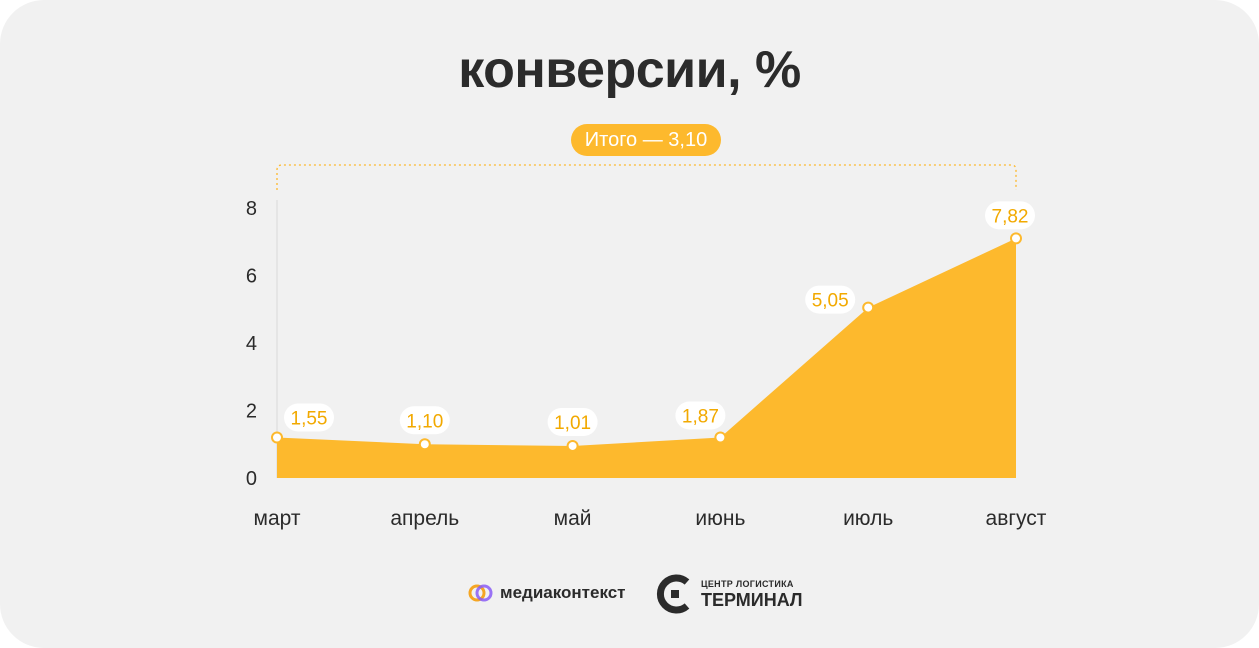 Image resolution: width=1259 pixels, height=648 pixels. What do you see at coordinates (868, 518) in the screenshot?
I see `x-tick-label: июль` at bounding box center [868, 518].